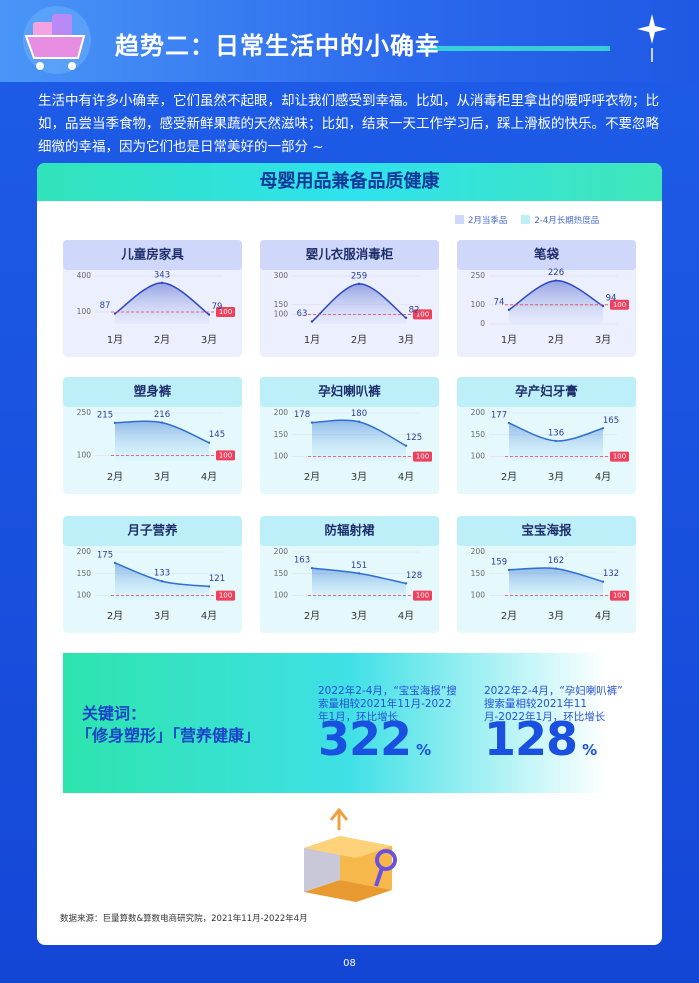 This screenshot has height=983, width=699. Describe the element at coordinates (515, 48) in the screenshot. I see `title-underline` at that location.